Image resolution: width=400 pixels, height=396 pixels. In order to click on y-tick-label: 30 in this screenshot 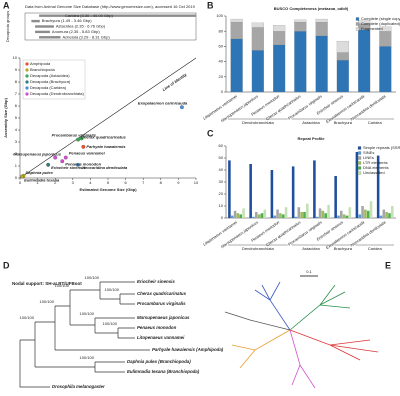, I will do `click(221, 181)`.